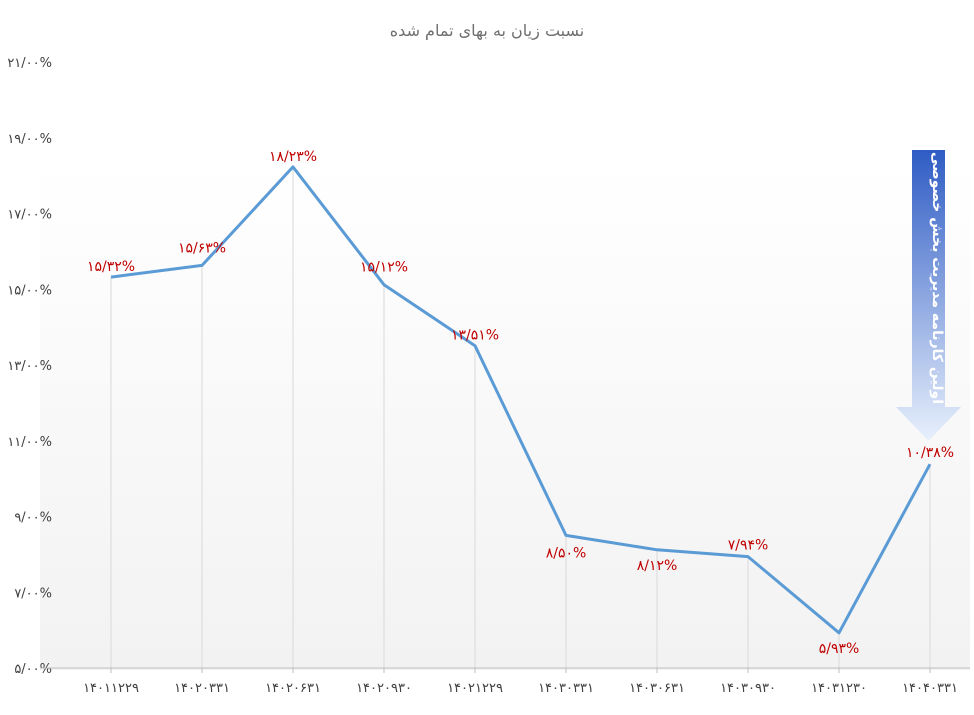  What do you see at coordinates (566, 688) in the screenshot?
I see `x-tick-label: ۱۴۰۳۰۳۳۱` at bounding box center [566, 688].